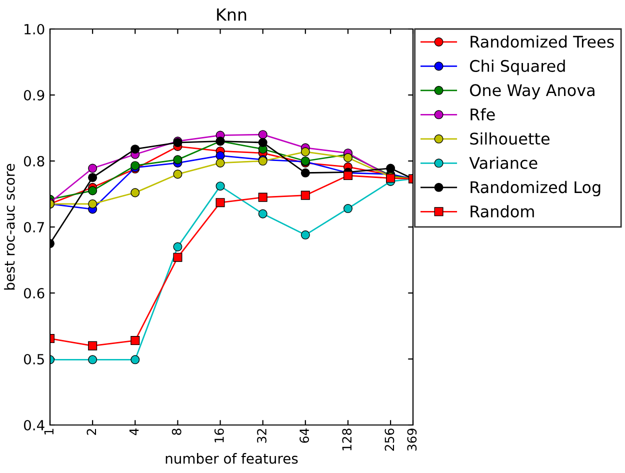  I want to click on legend-label: Rfe, so click(482, 114).